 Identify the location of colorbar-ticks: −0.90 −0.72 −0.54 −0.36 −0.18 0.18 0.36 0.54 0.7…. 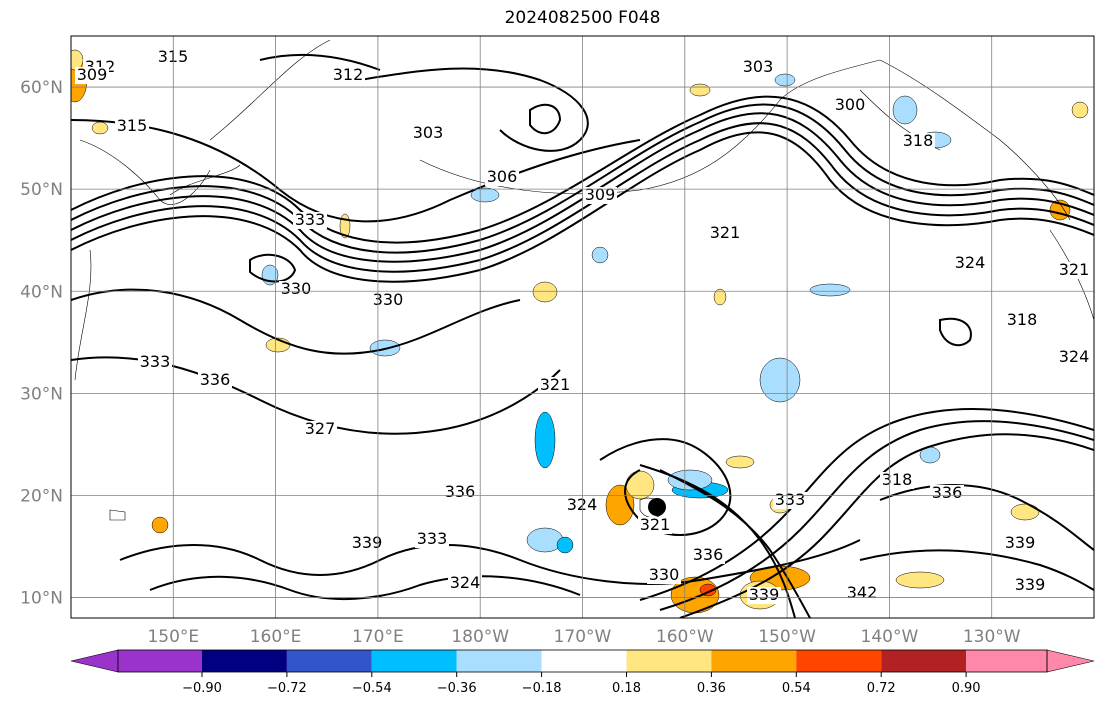
(581, 684).